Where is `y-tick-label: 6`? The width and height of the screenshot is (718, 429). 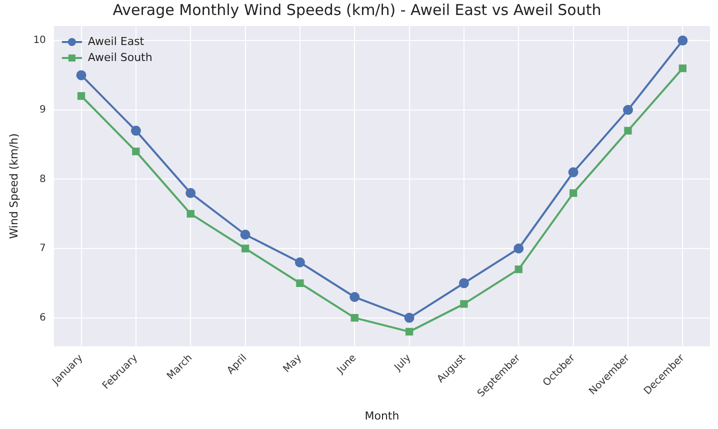
y-tick-label: 6 is located at coordinates (43, 318).